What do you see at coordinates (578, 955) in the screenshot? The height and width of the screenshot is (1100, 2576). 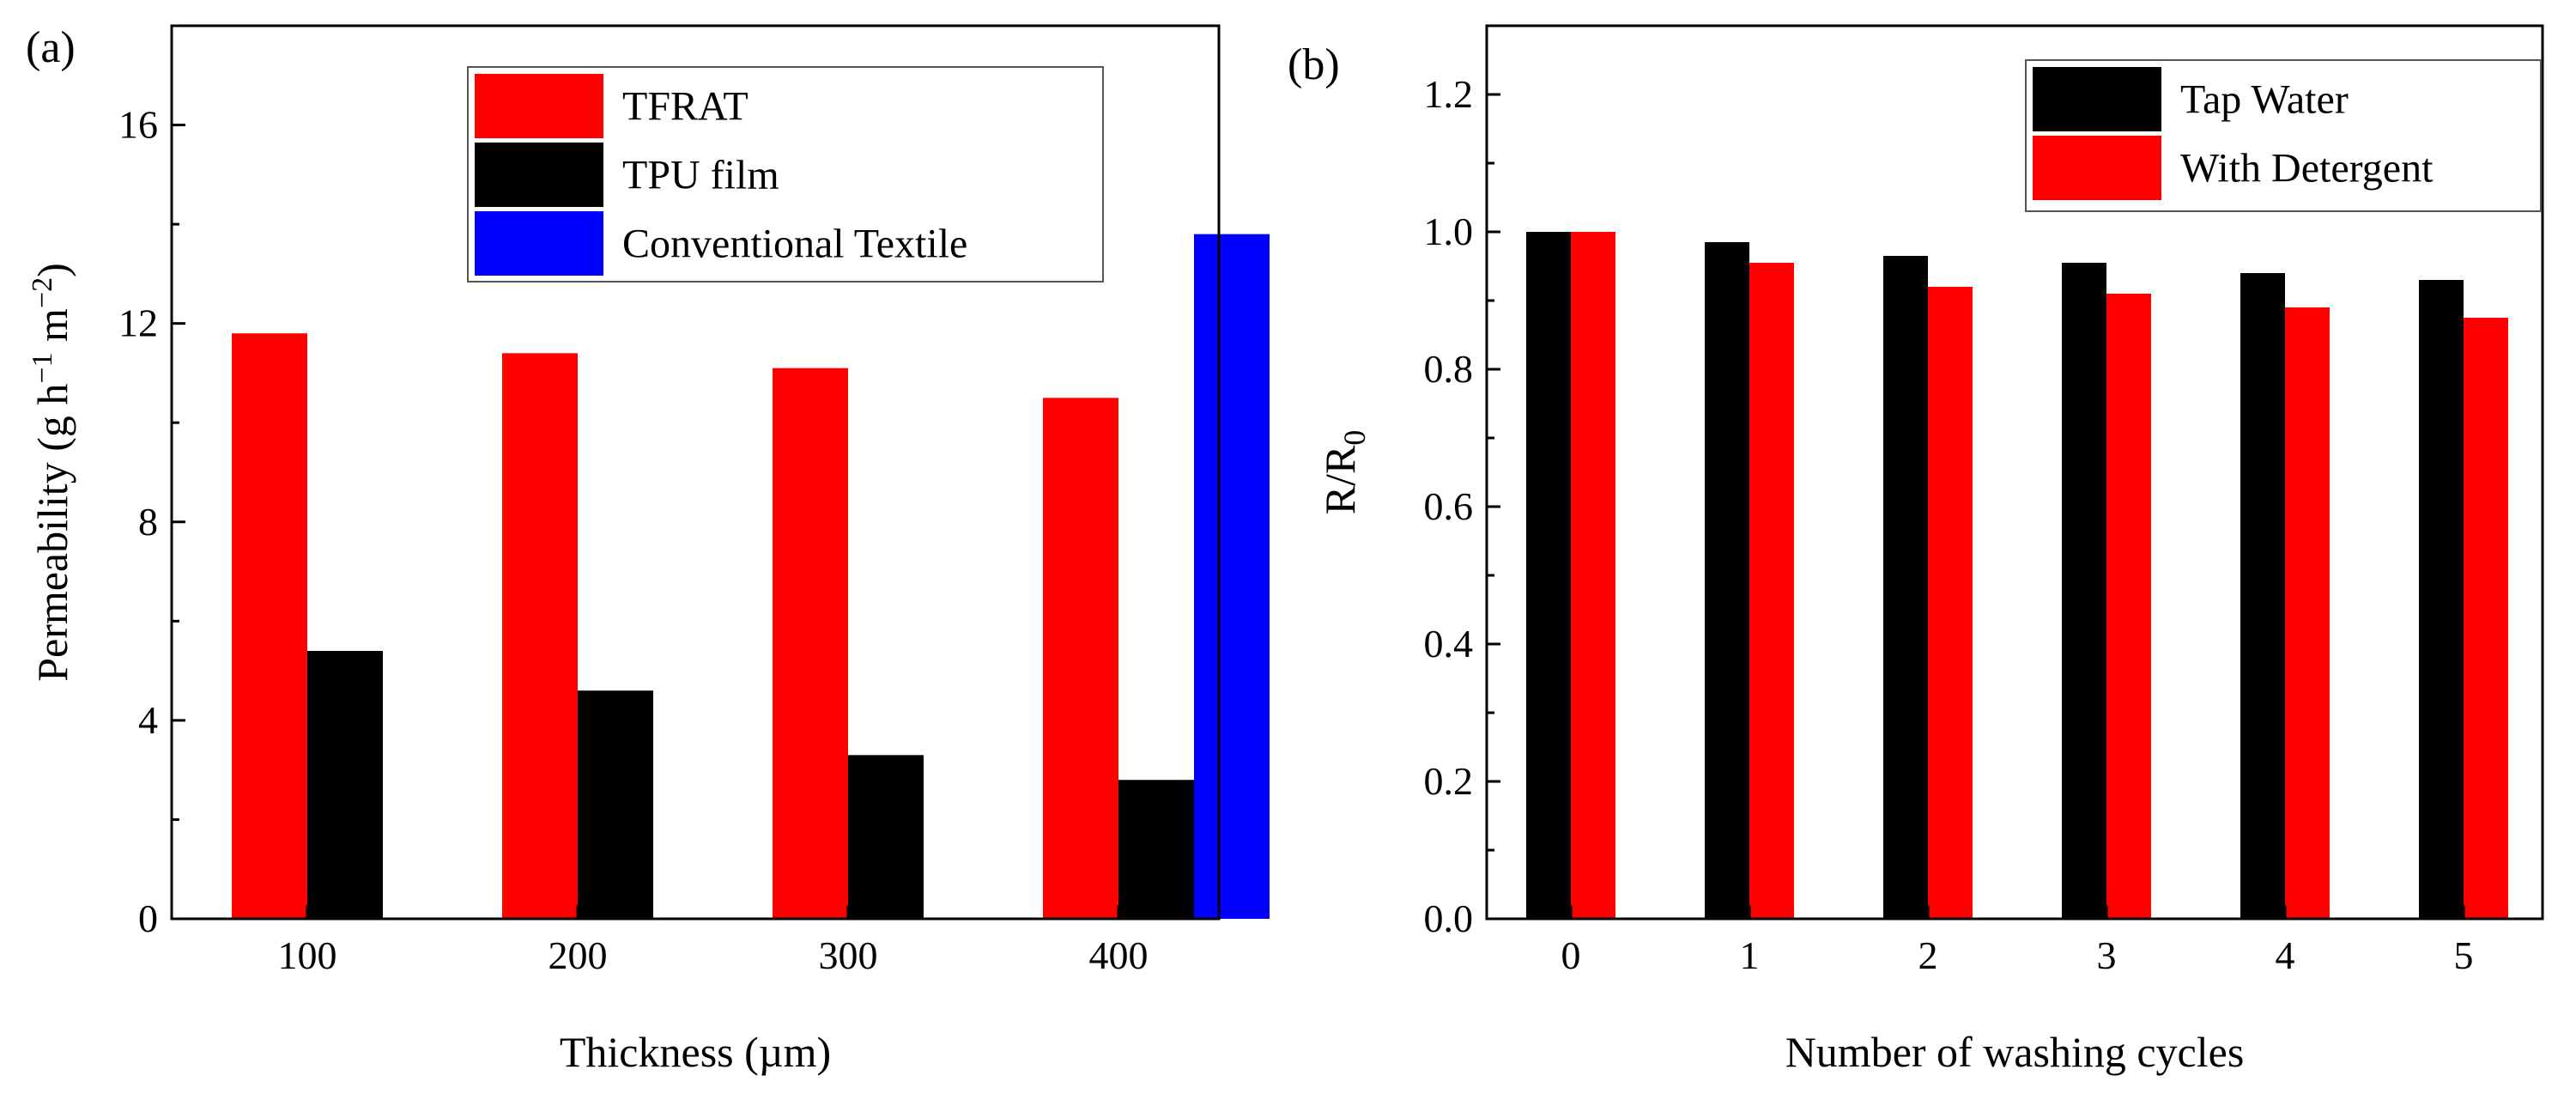 I see `panel-a-x-tick-label: 200` at bounding box center [578, 955].